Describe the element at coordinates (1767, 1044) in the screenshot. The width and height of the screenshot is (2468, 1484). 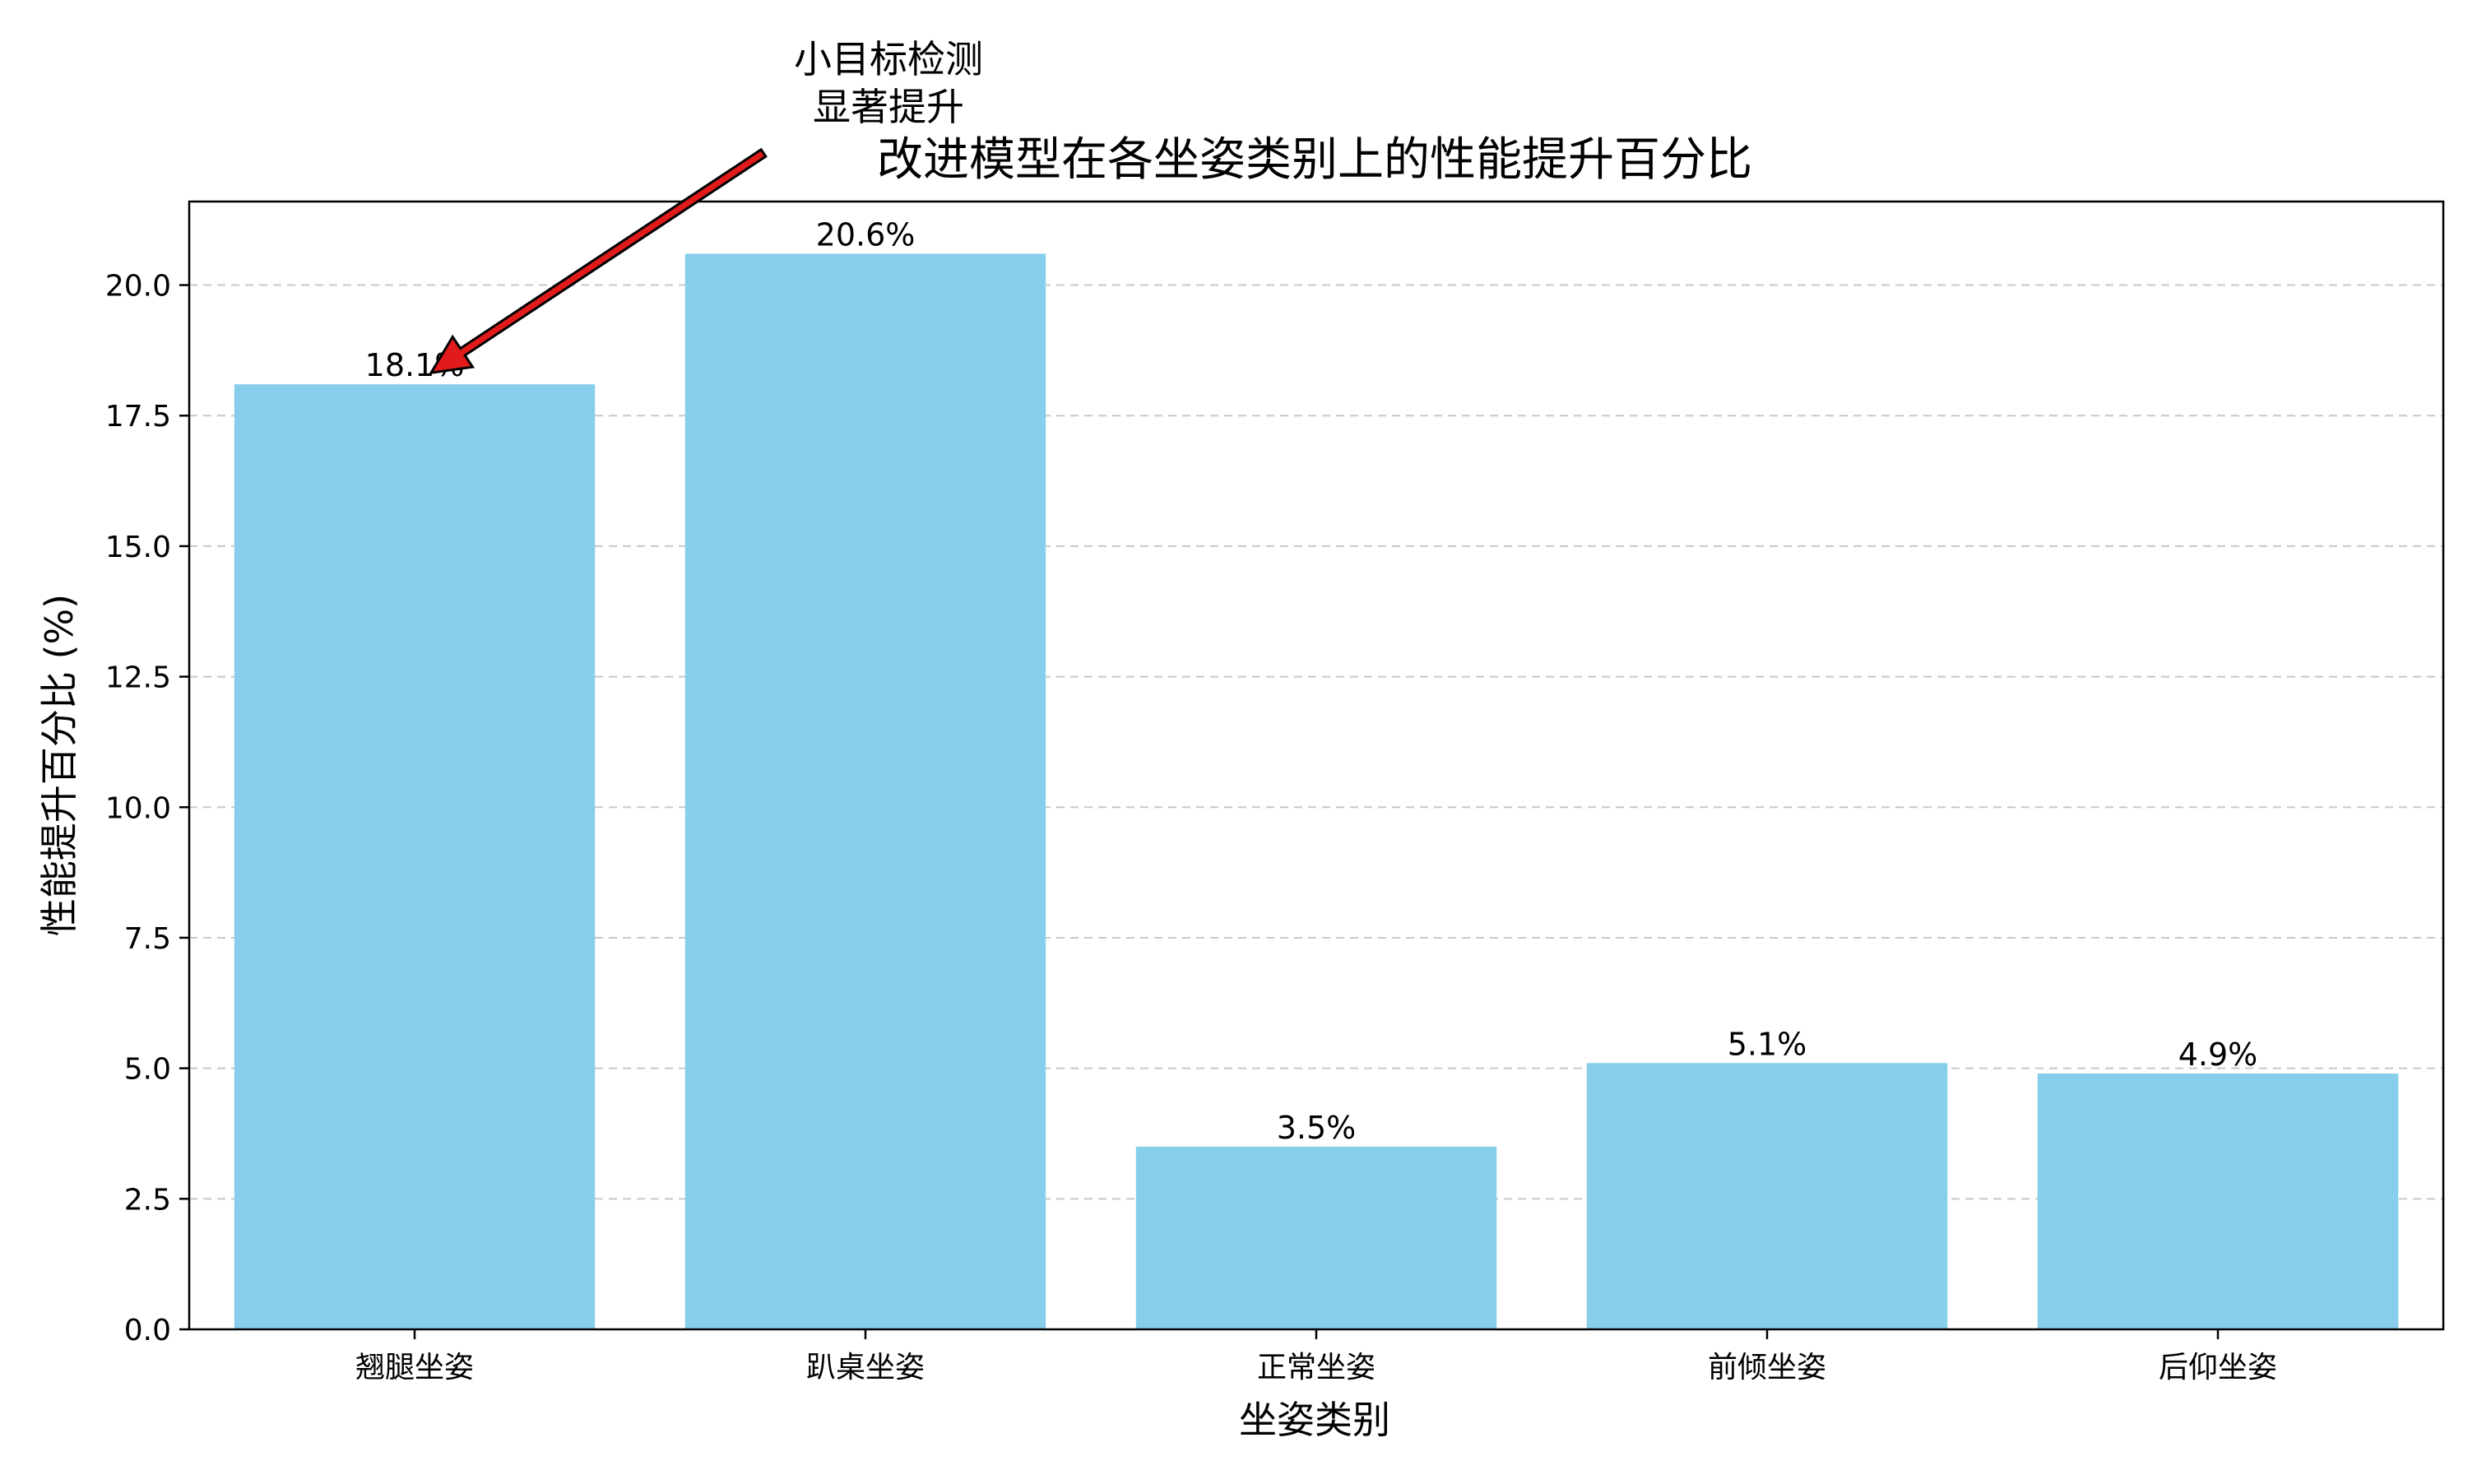
I see `data-label: 5.1%` at that location.